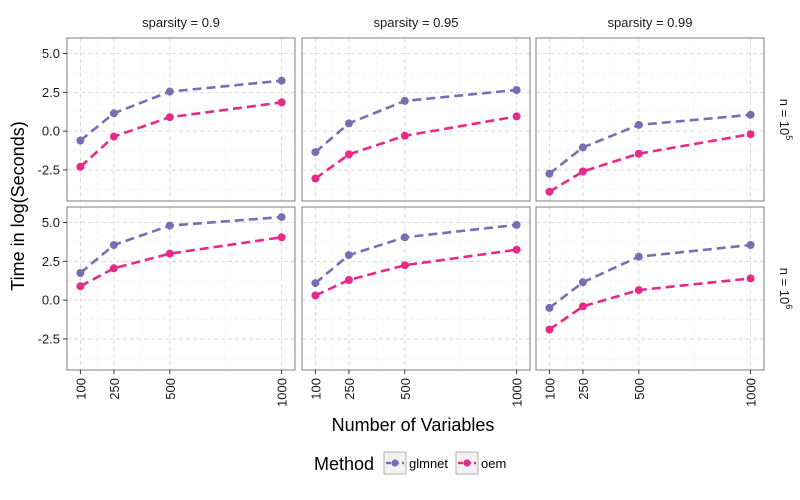  What do you see at coordinates (395, 463) in the screenshot?
I see `legend-key-point-glmnet` at bounding box center [395, 463].